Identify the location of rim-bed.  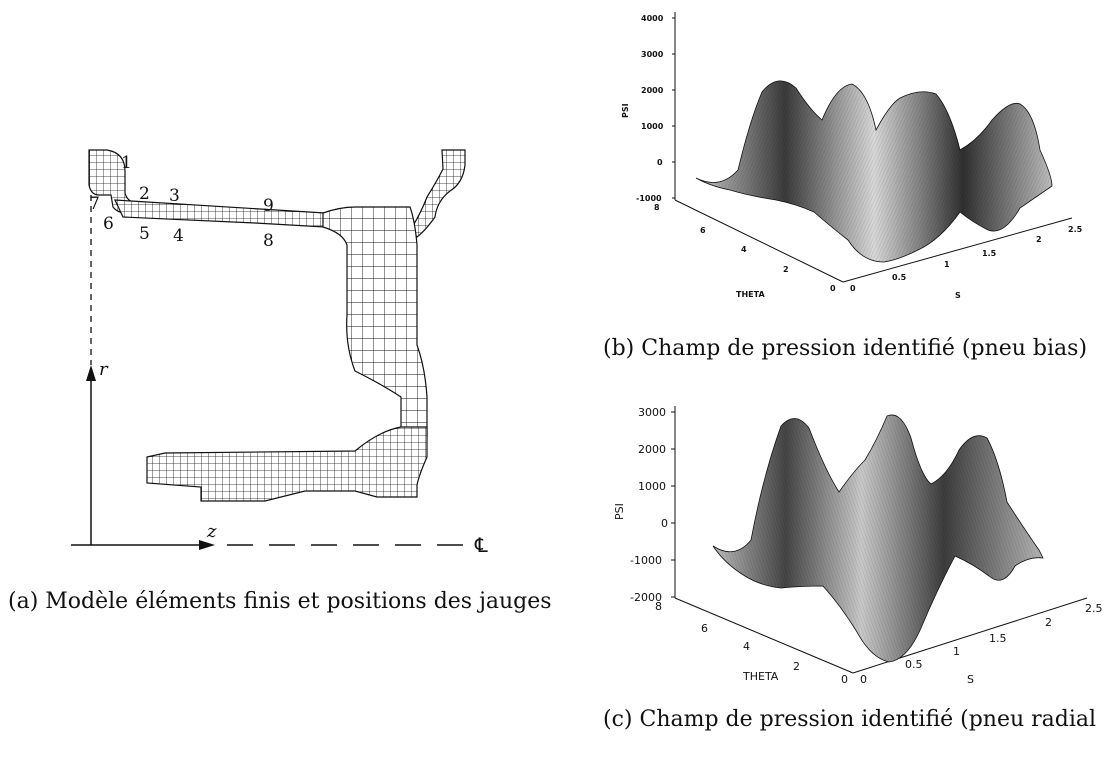
(230, 213).